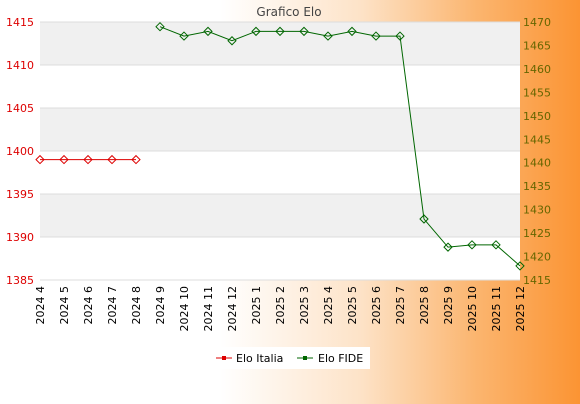 This screenshot has width=580, height=404. Describe the element at coordinates (256, 305) in the screenshot. I see `x-tick-label: 2025 1` at that location.